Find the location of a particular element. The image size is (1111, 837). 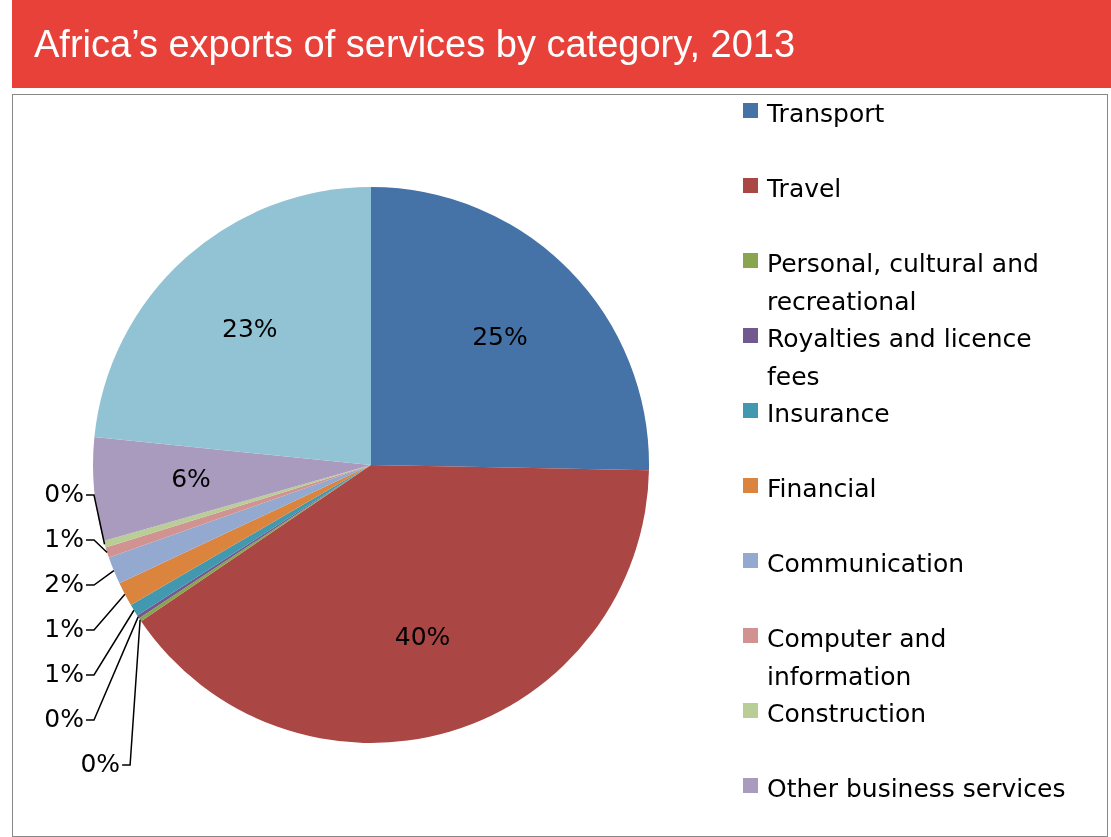

data-label: 23% is located at coordinates (250, 329).